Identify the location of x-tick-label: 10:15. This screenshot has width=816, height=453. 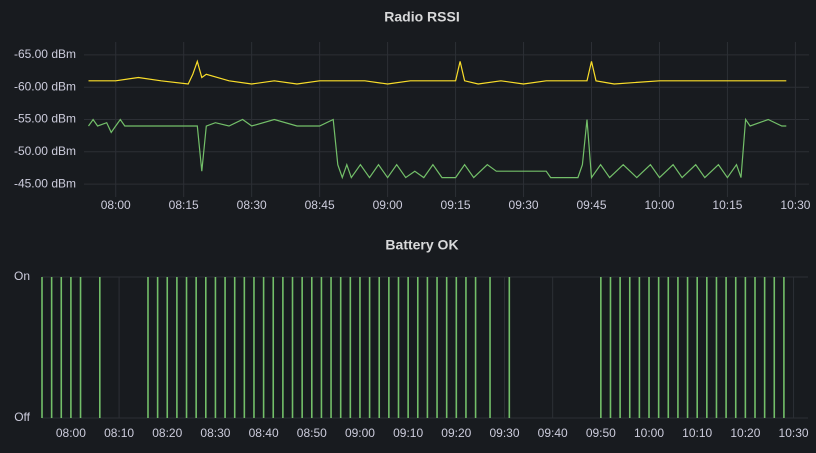
(727, 205).